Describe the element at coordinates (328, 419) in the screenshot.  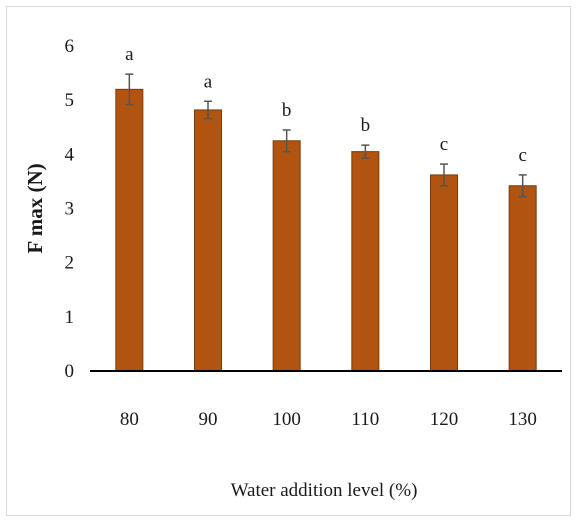
I see `x-axis-ticks: 80 90 100 110 120 130` at that location.